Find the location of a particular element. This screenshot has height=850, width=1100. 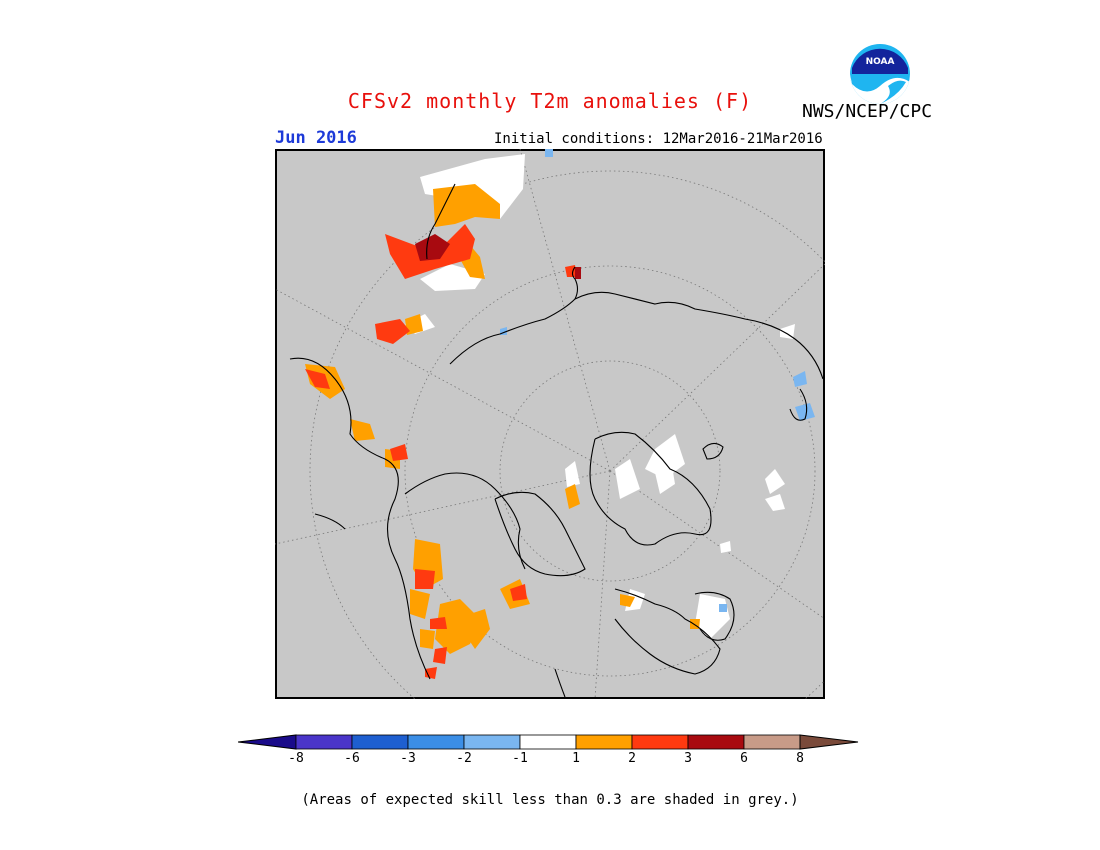

map-title: CFSv2 monthly T2m anomalies (F) is located at coordinates (550, 101).